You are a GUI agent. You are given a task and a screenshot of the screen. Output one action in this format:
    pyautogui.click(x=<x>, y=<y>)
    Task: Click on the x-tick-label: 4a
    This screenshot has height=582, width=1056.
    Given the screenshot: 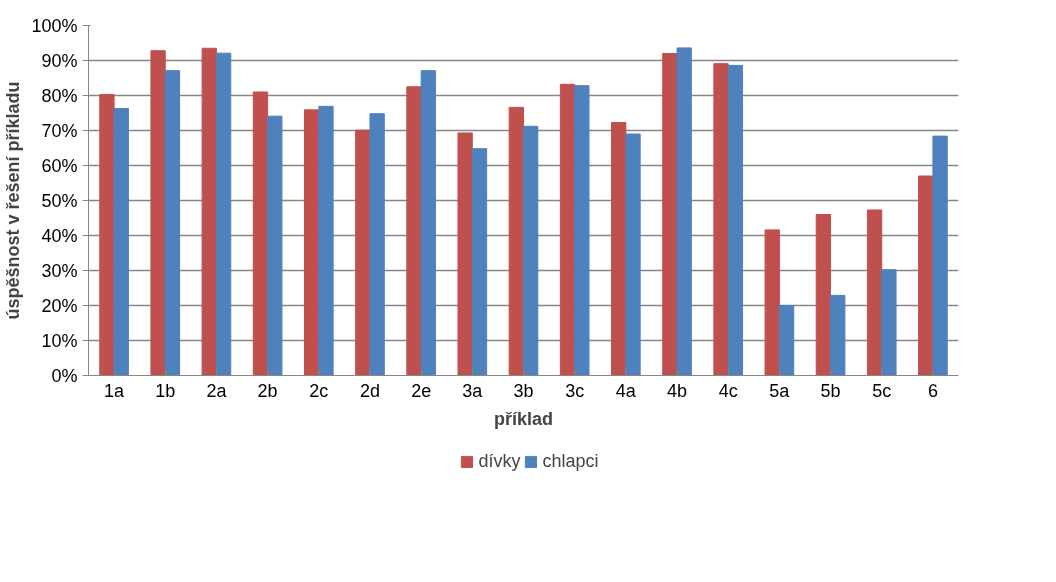 What is the action you would take?
    pyautogui.click(x=626, y=390)
    